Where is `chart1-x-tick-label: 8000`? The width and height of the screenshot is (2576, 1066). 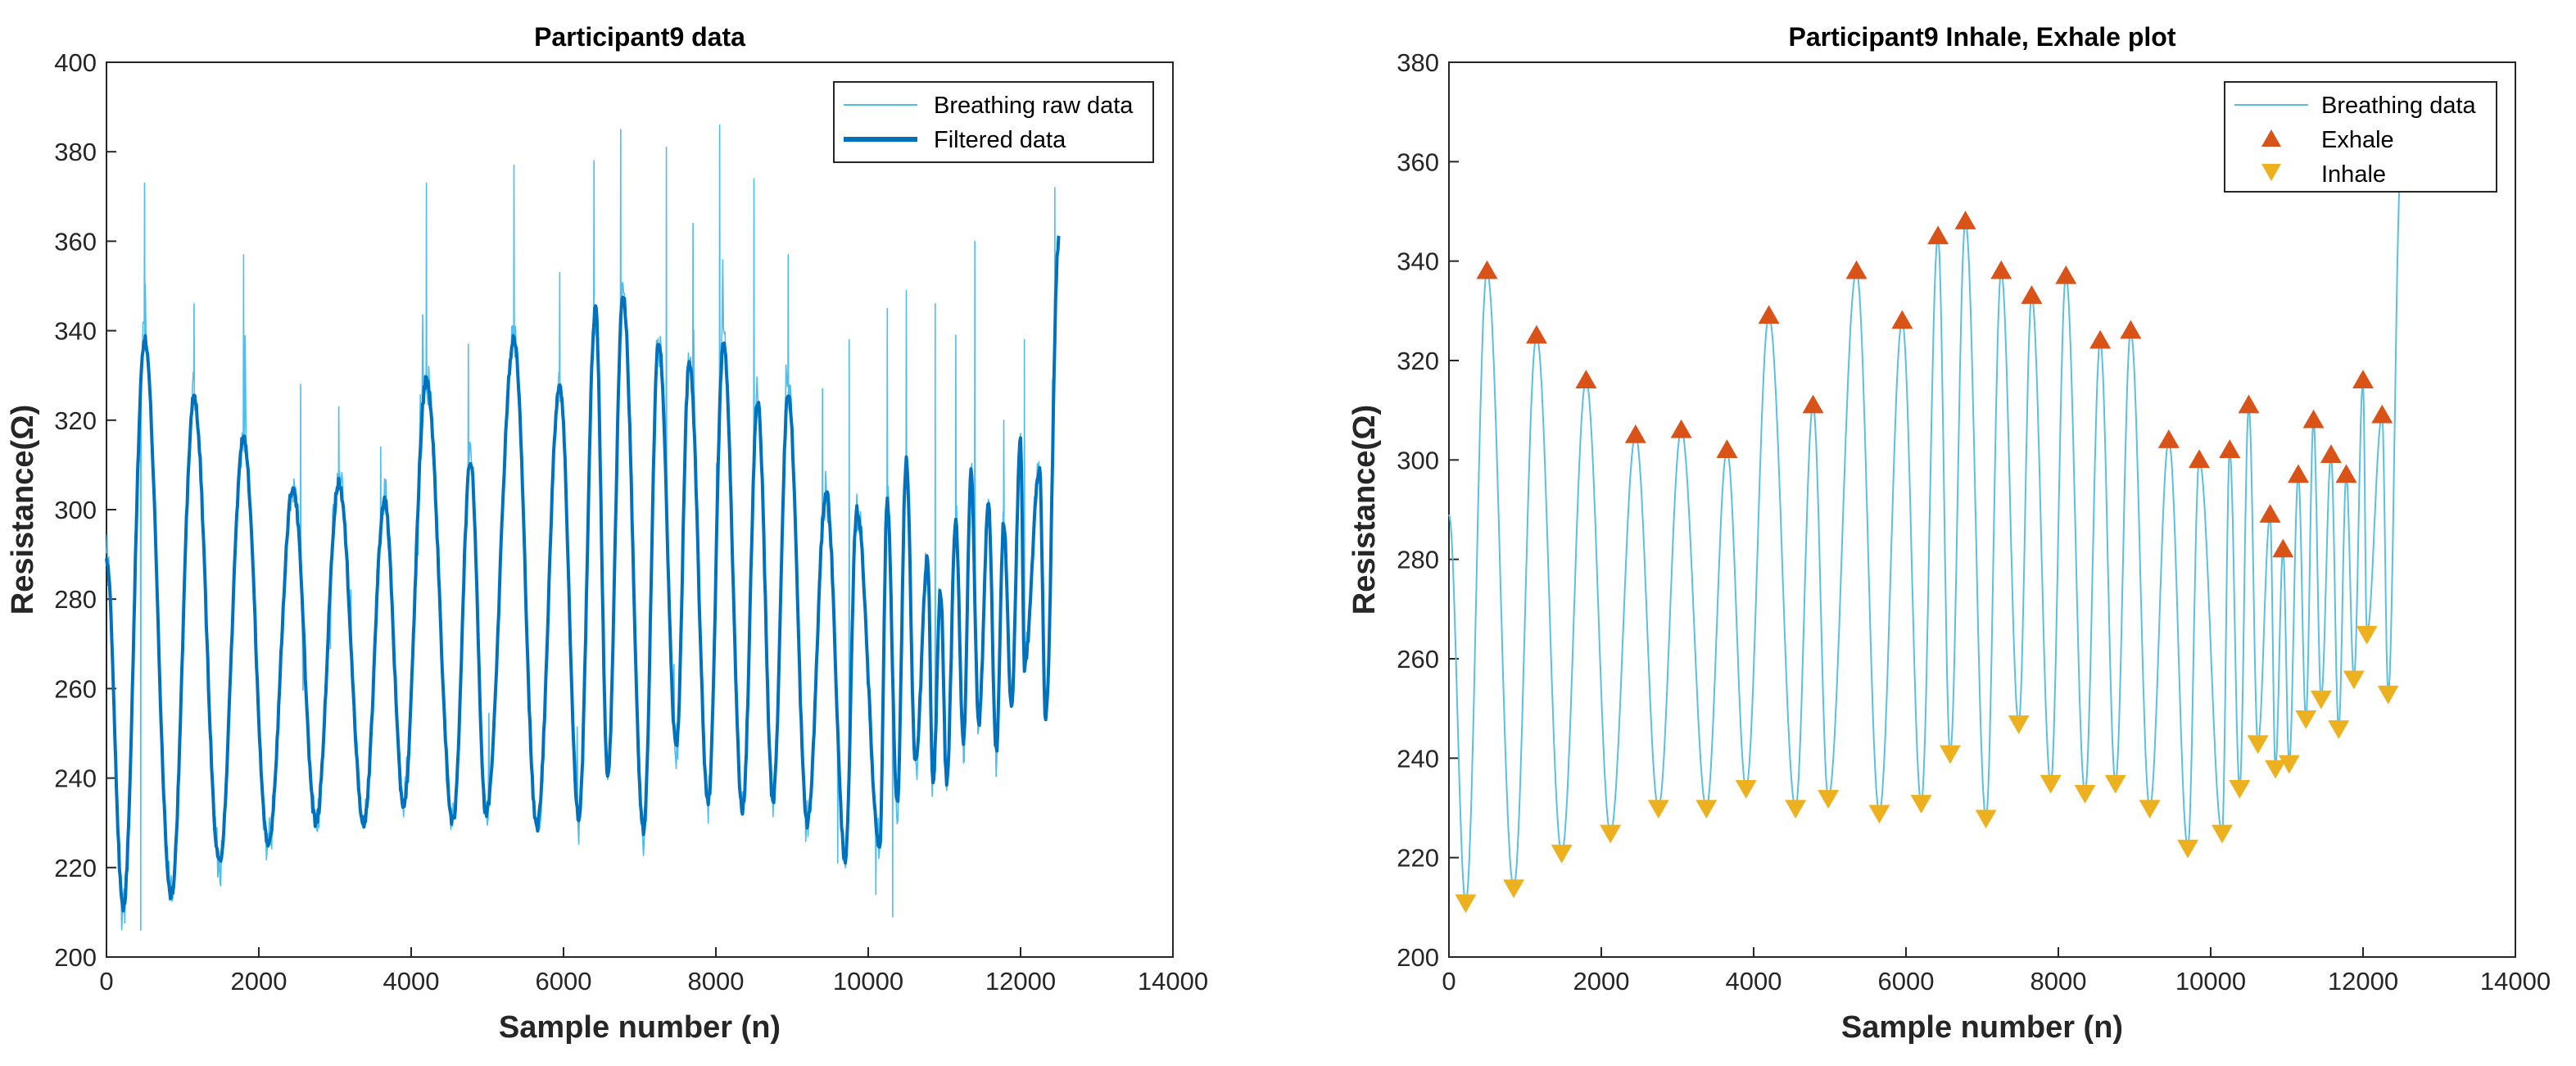 chart1-x-tick-label: 8000 is located at coordinates (716, 982).